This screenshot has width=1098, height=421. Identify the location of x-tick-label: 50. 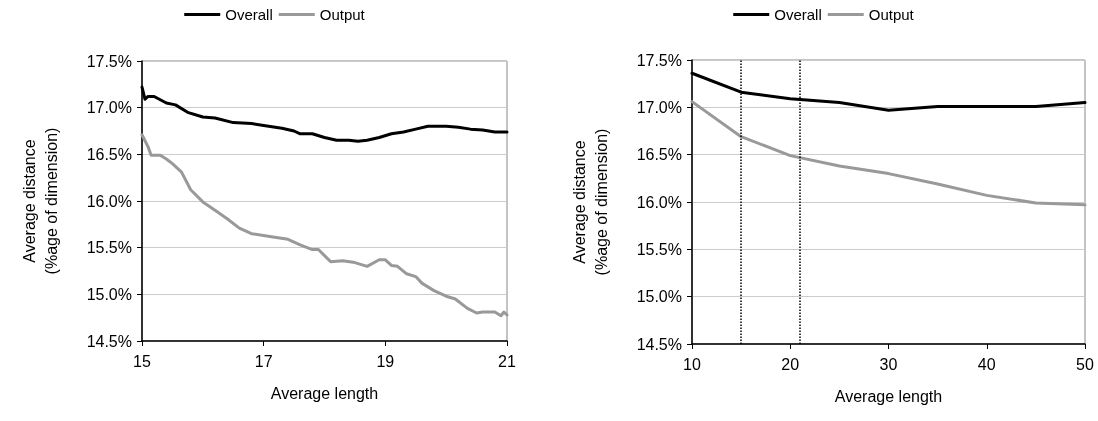
(1085, 364).